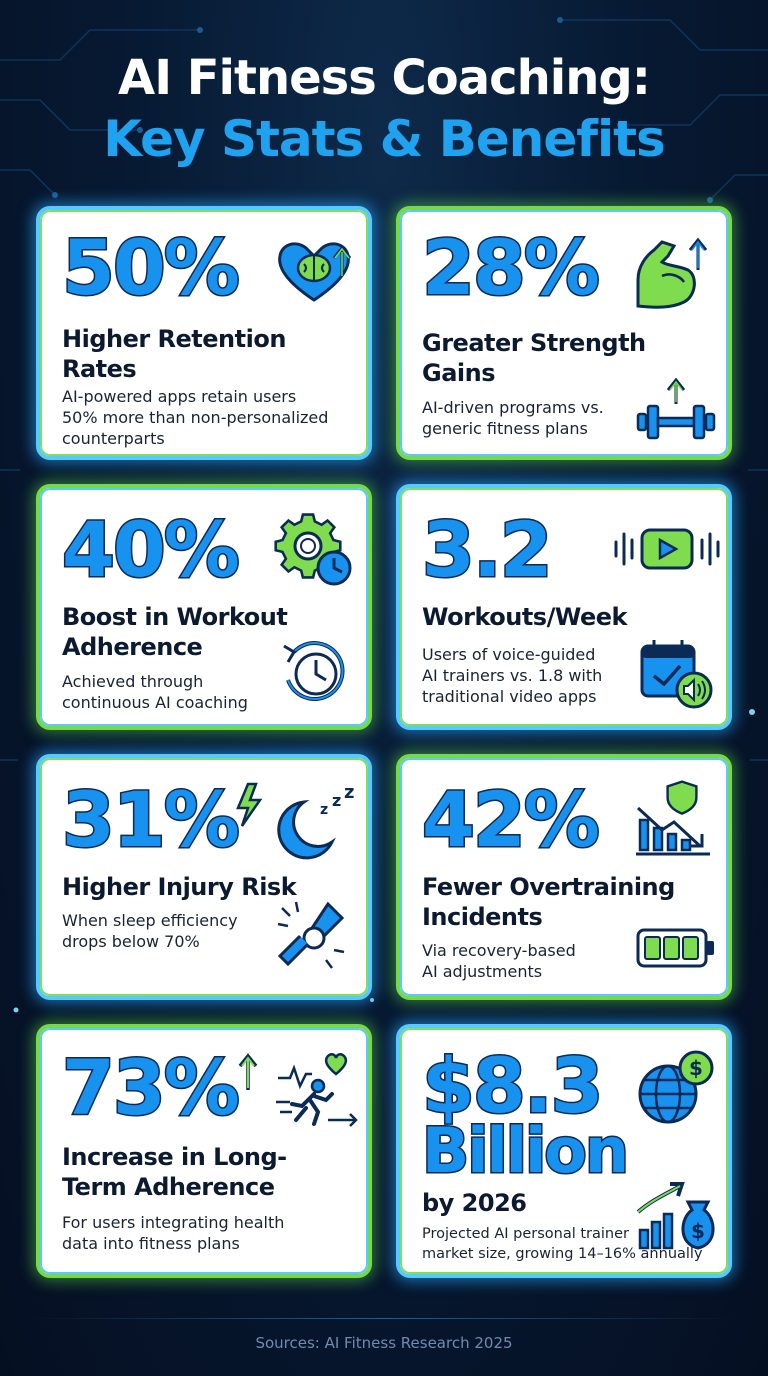 Image resolution: width=768 pixels, height=1376 pixels. Describe the element at coordinates (511, 267) in the screenshot. I see `stat-value: 28%` at that location.